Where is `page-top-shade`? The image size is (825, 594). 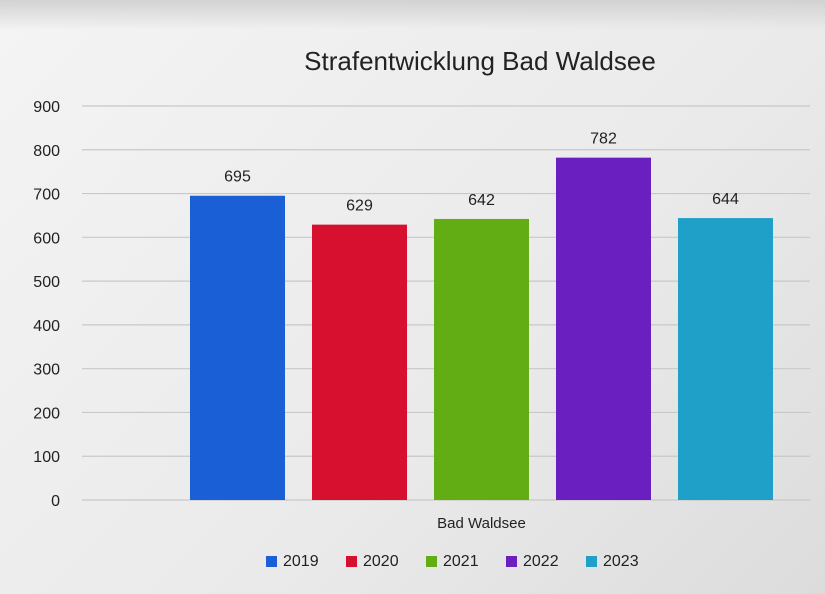 page-top-shade is located at coordinates (412, 15).